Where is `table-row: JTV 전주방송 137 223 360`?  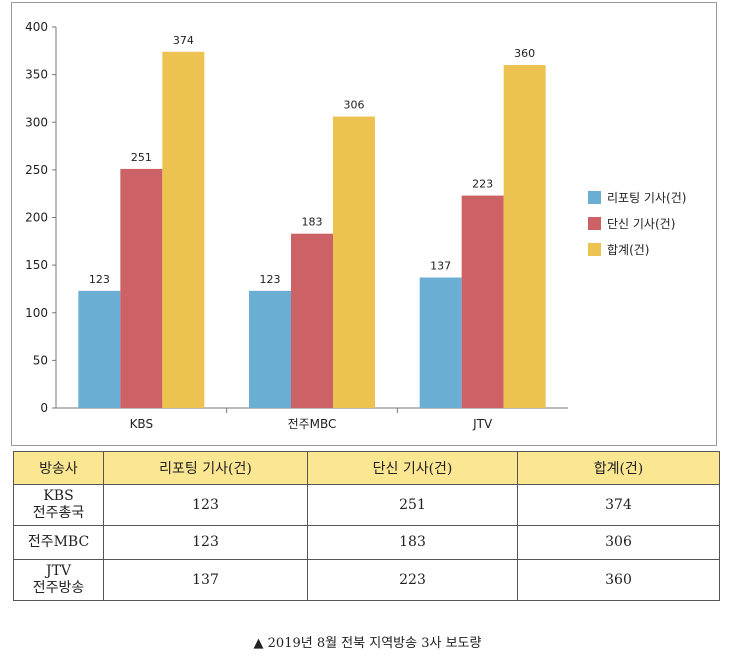
table-row: JTV 전주방송 137 223 360 is located at coordinates (366, 580).